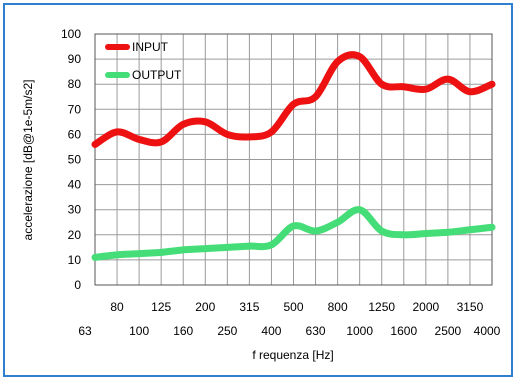 The width and height of the screenshot is (518, 381). I want to click on x-tick-label: 400, so click(271, 331).